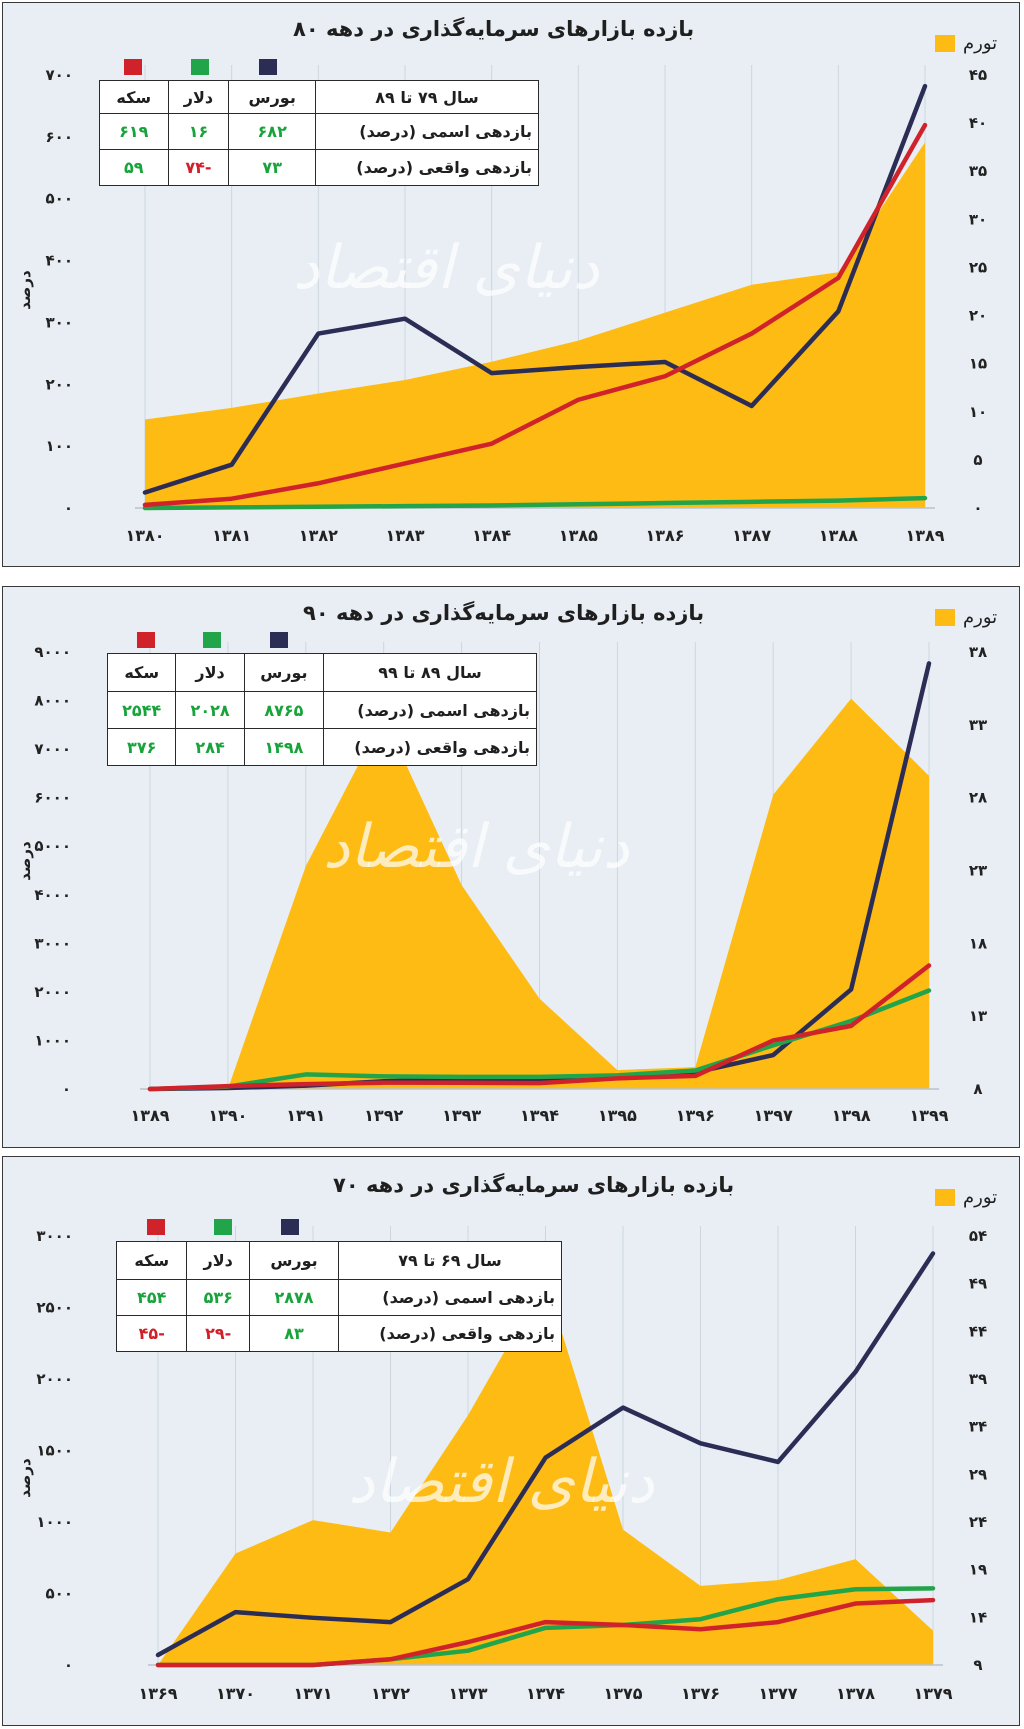 Image resolution: width=1024 pixels, height=1729 pixels. I want to click on bourse-marker, so click(279, 640).